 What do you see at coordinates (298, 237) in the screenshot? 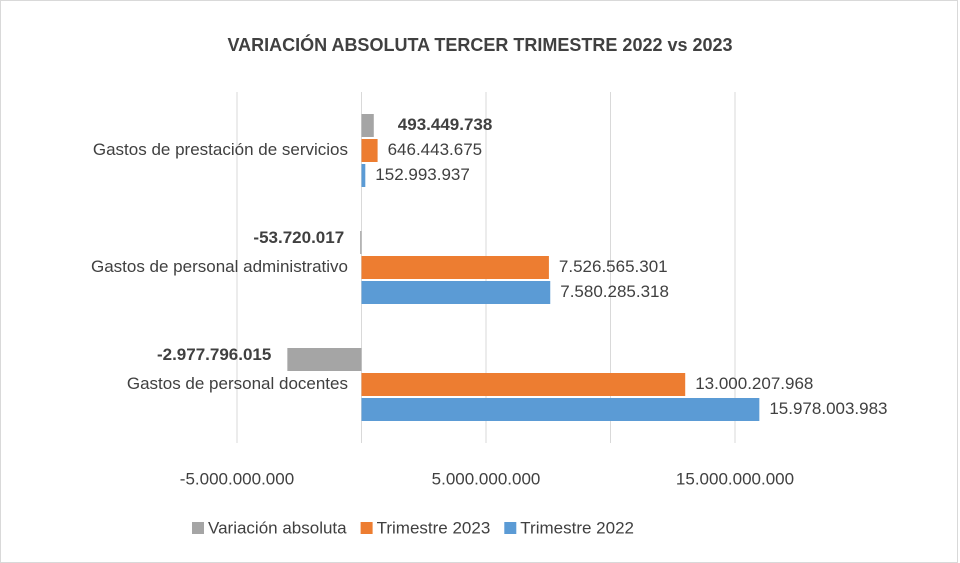
I see `data-label: -53.720.017` at bounding box center [298, 237].